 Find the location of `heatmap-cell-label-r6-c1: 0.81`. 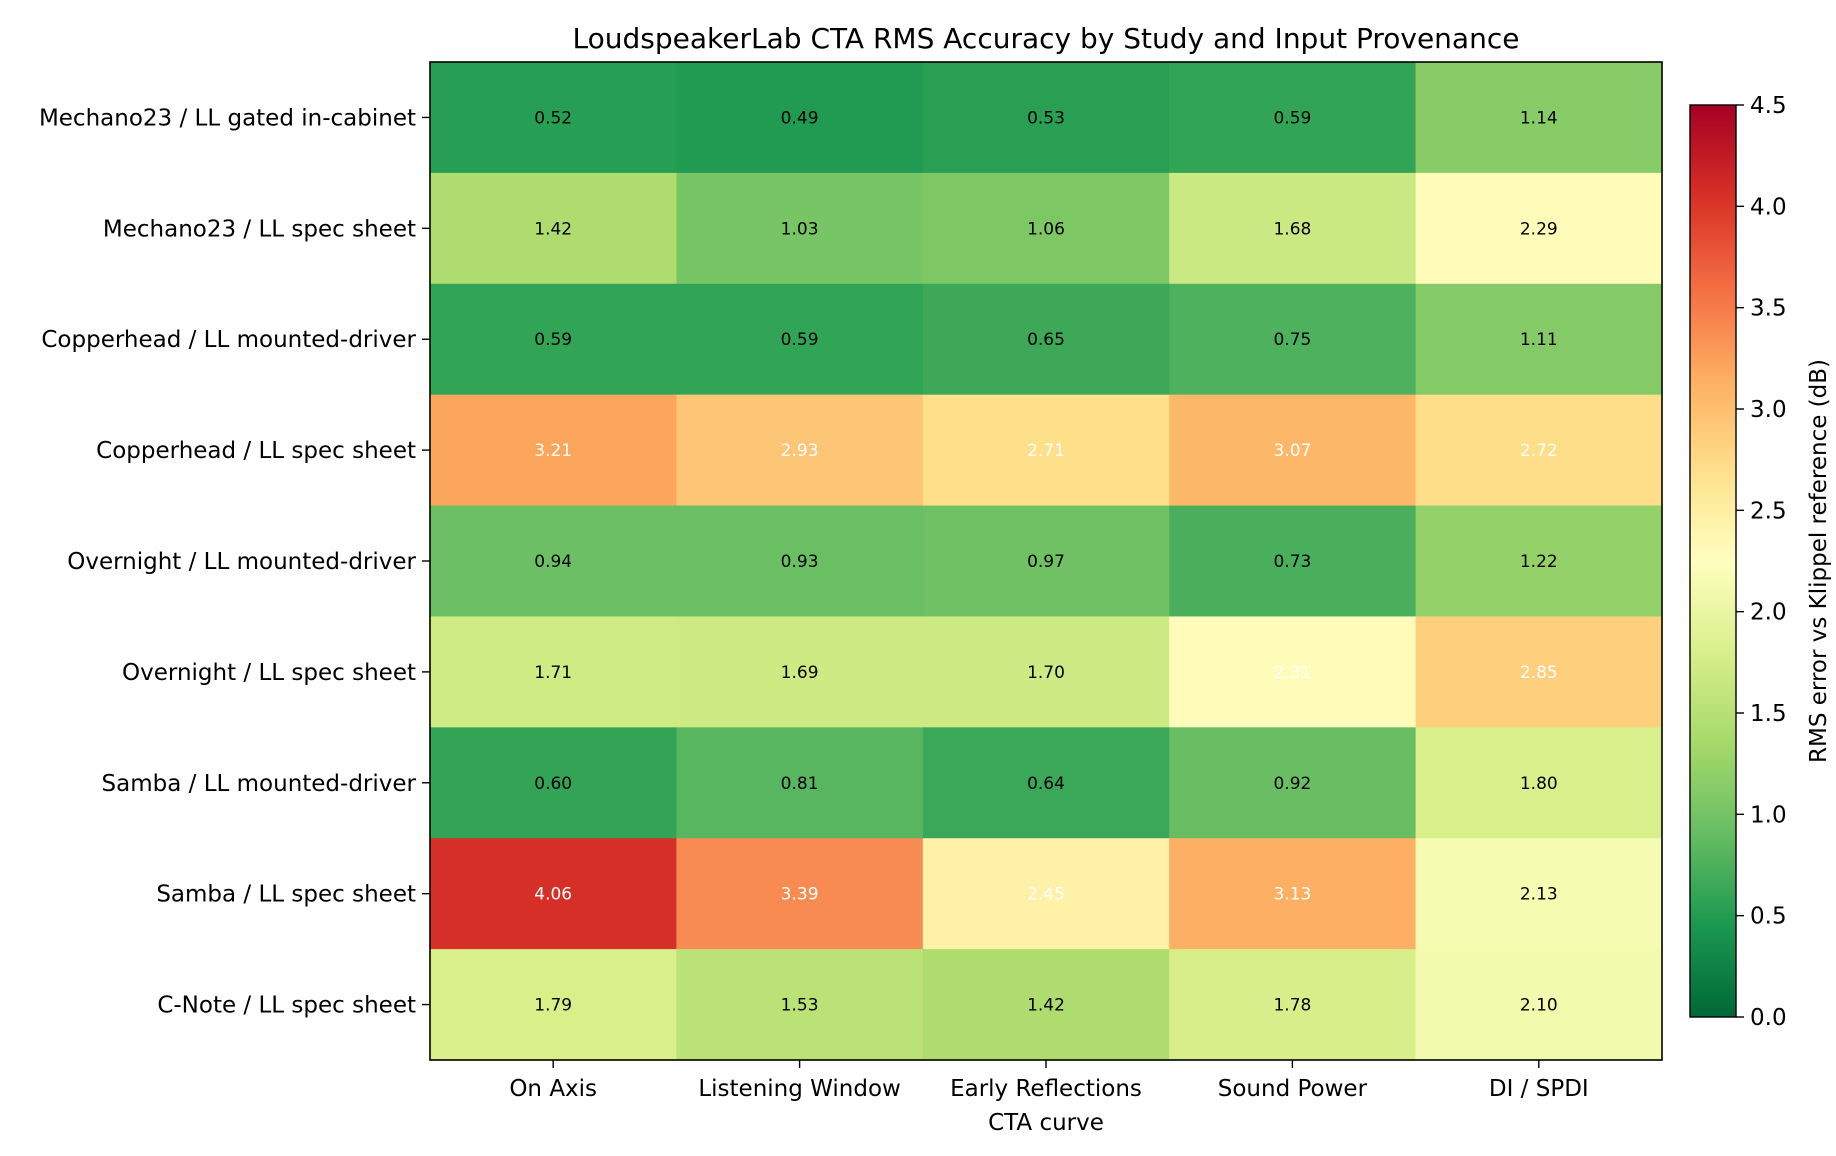

heatmap-cell-label-r6-c1: 0.81 is located at coordinates (800, 784).